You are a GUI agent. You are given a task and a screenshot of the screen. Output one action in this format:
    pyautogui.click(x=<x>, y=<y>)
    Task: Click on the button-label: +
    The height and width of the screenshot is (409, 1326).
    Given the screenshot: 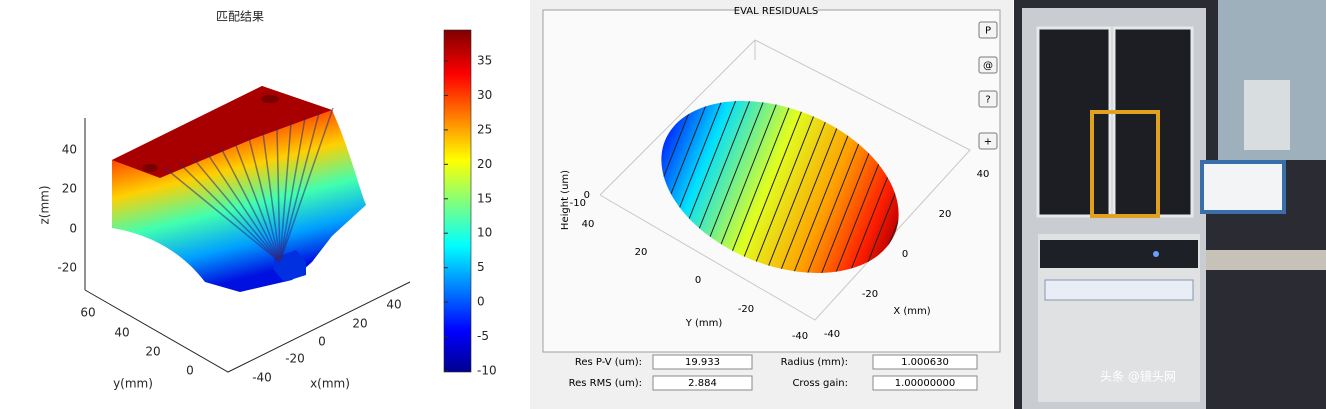 What is the action you would take?
    pyautogui.click(x=988, y=142)
    